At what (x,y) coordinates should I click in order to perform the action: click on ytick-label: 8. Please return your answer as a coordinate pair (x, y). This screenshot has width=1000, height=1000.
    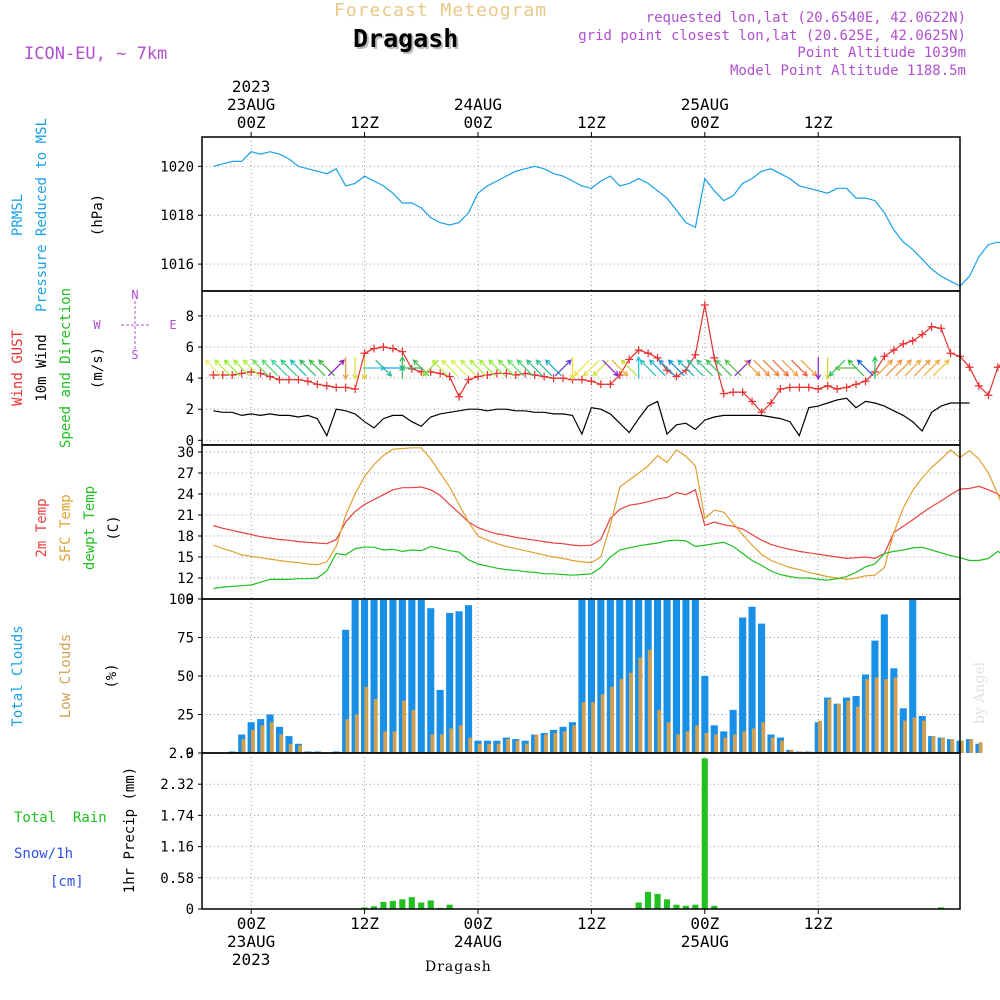
    Looking at the image, I should click on (190, 317).